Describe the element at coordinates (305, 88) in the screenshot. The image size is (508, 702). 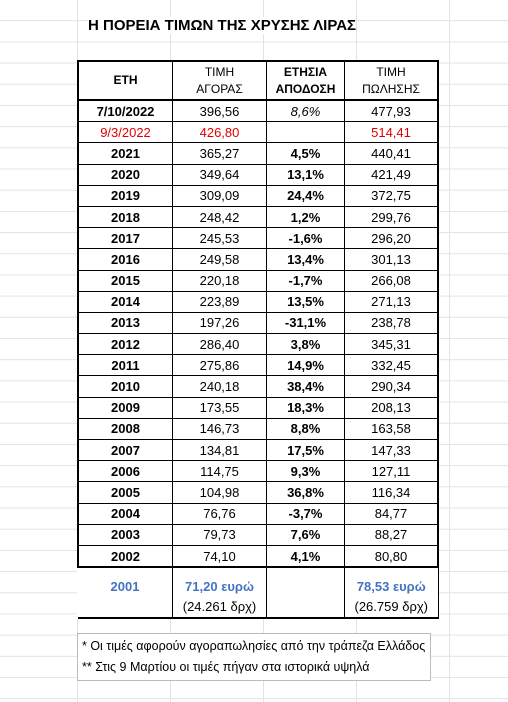
I see `header-text: ΑΠΟΔΟΣΗ` at that location.